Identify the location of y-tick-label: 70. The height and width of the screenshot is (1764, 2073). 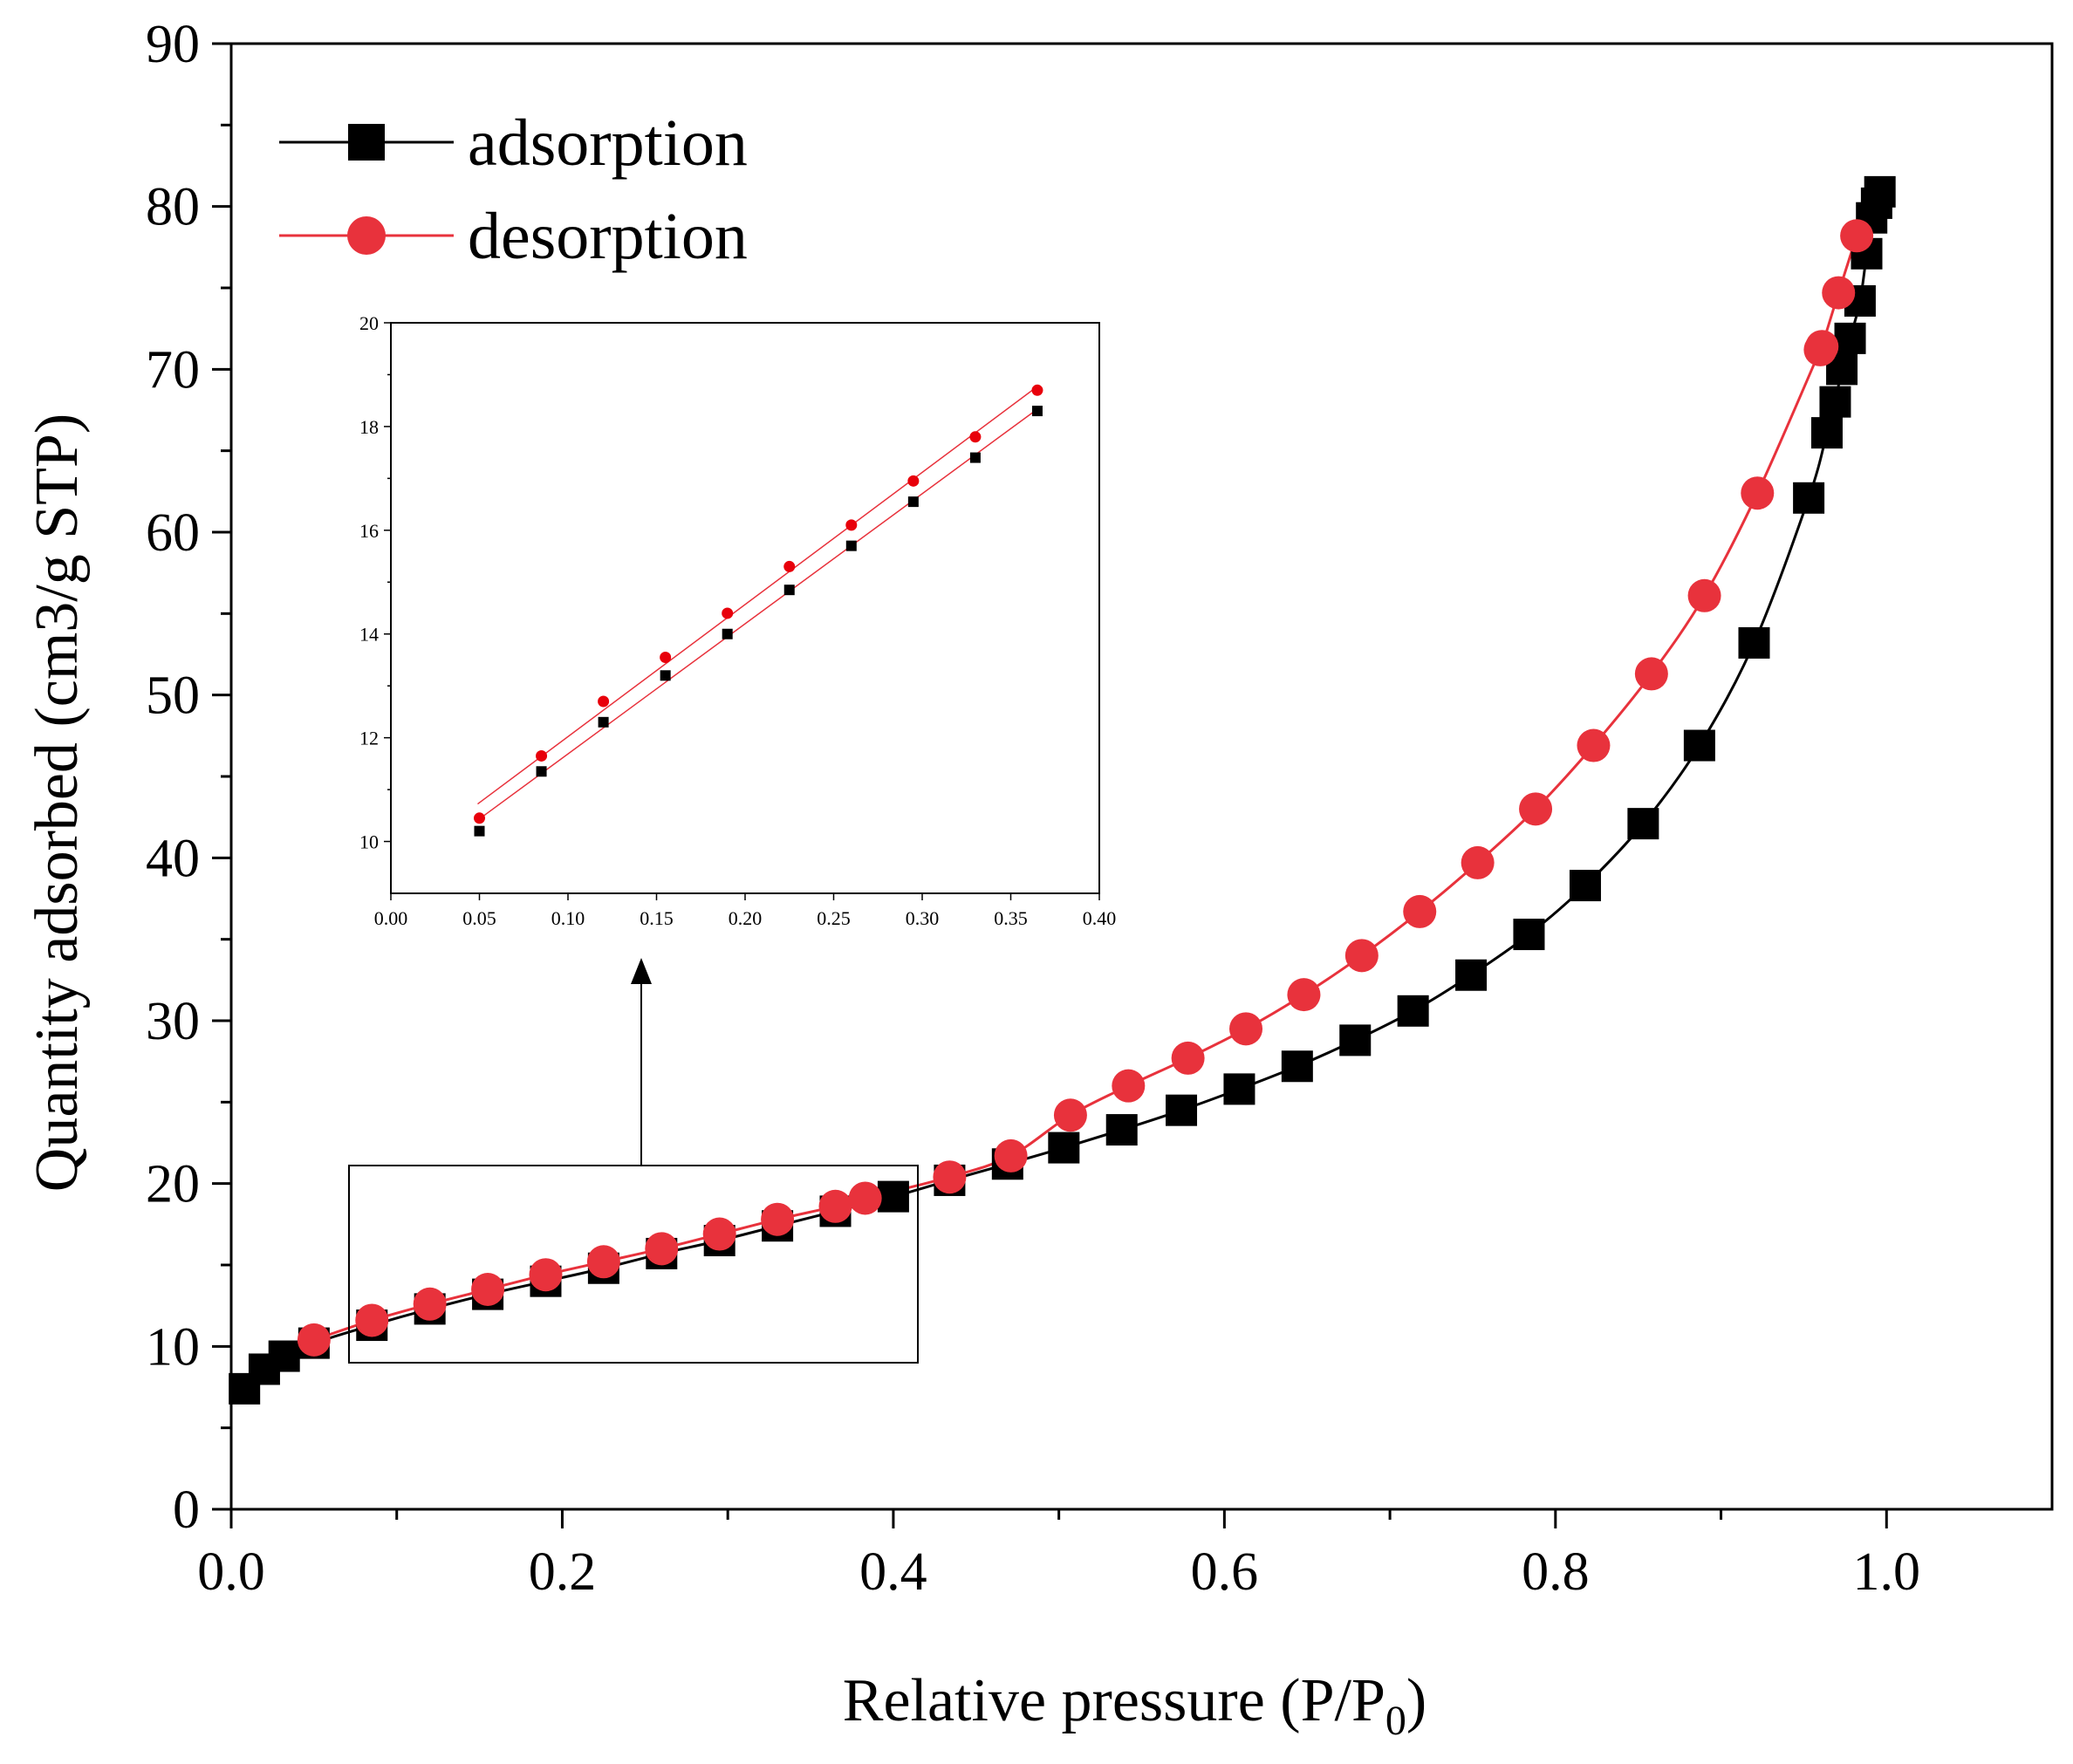
(173, 370).